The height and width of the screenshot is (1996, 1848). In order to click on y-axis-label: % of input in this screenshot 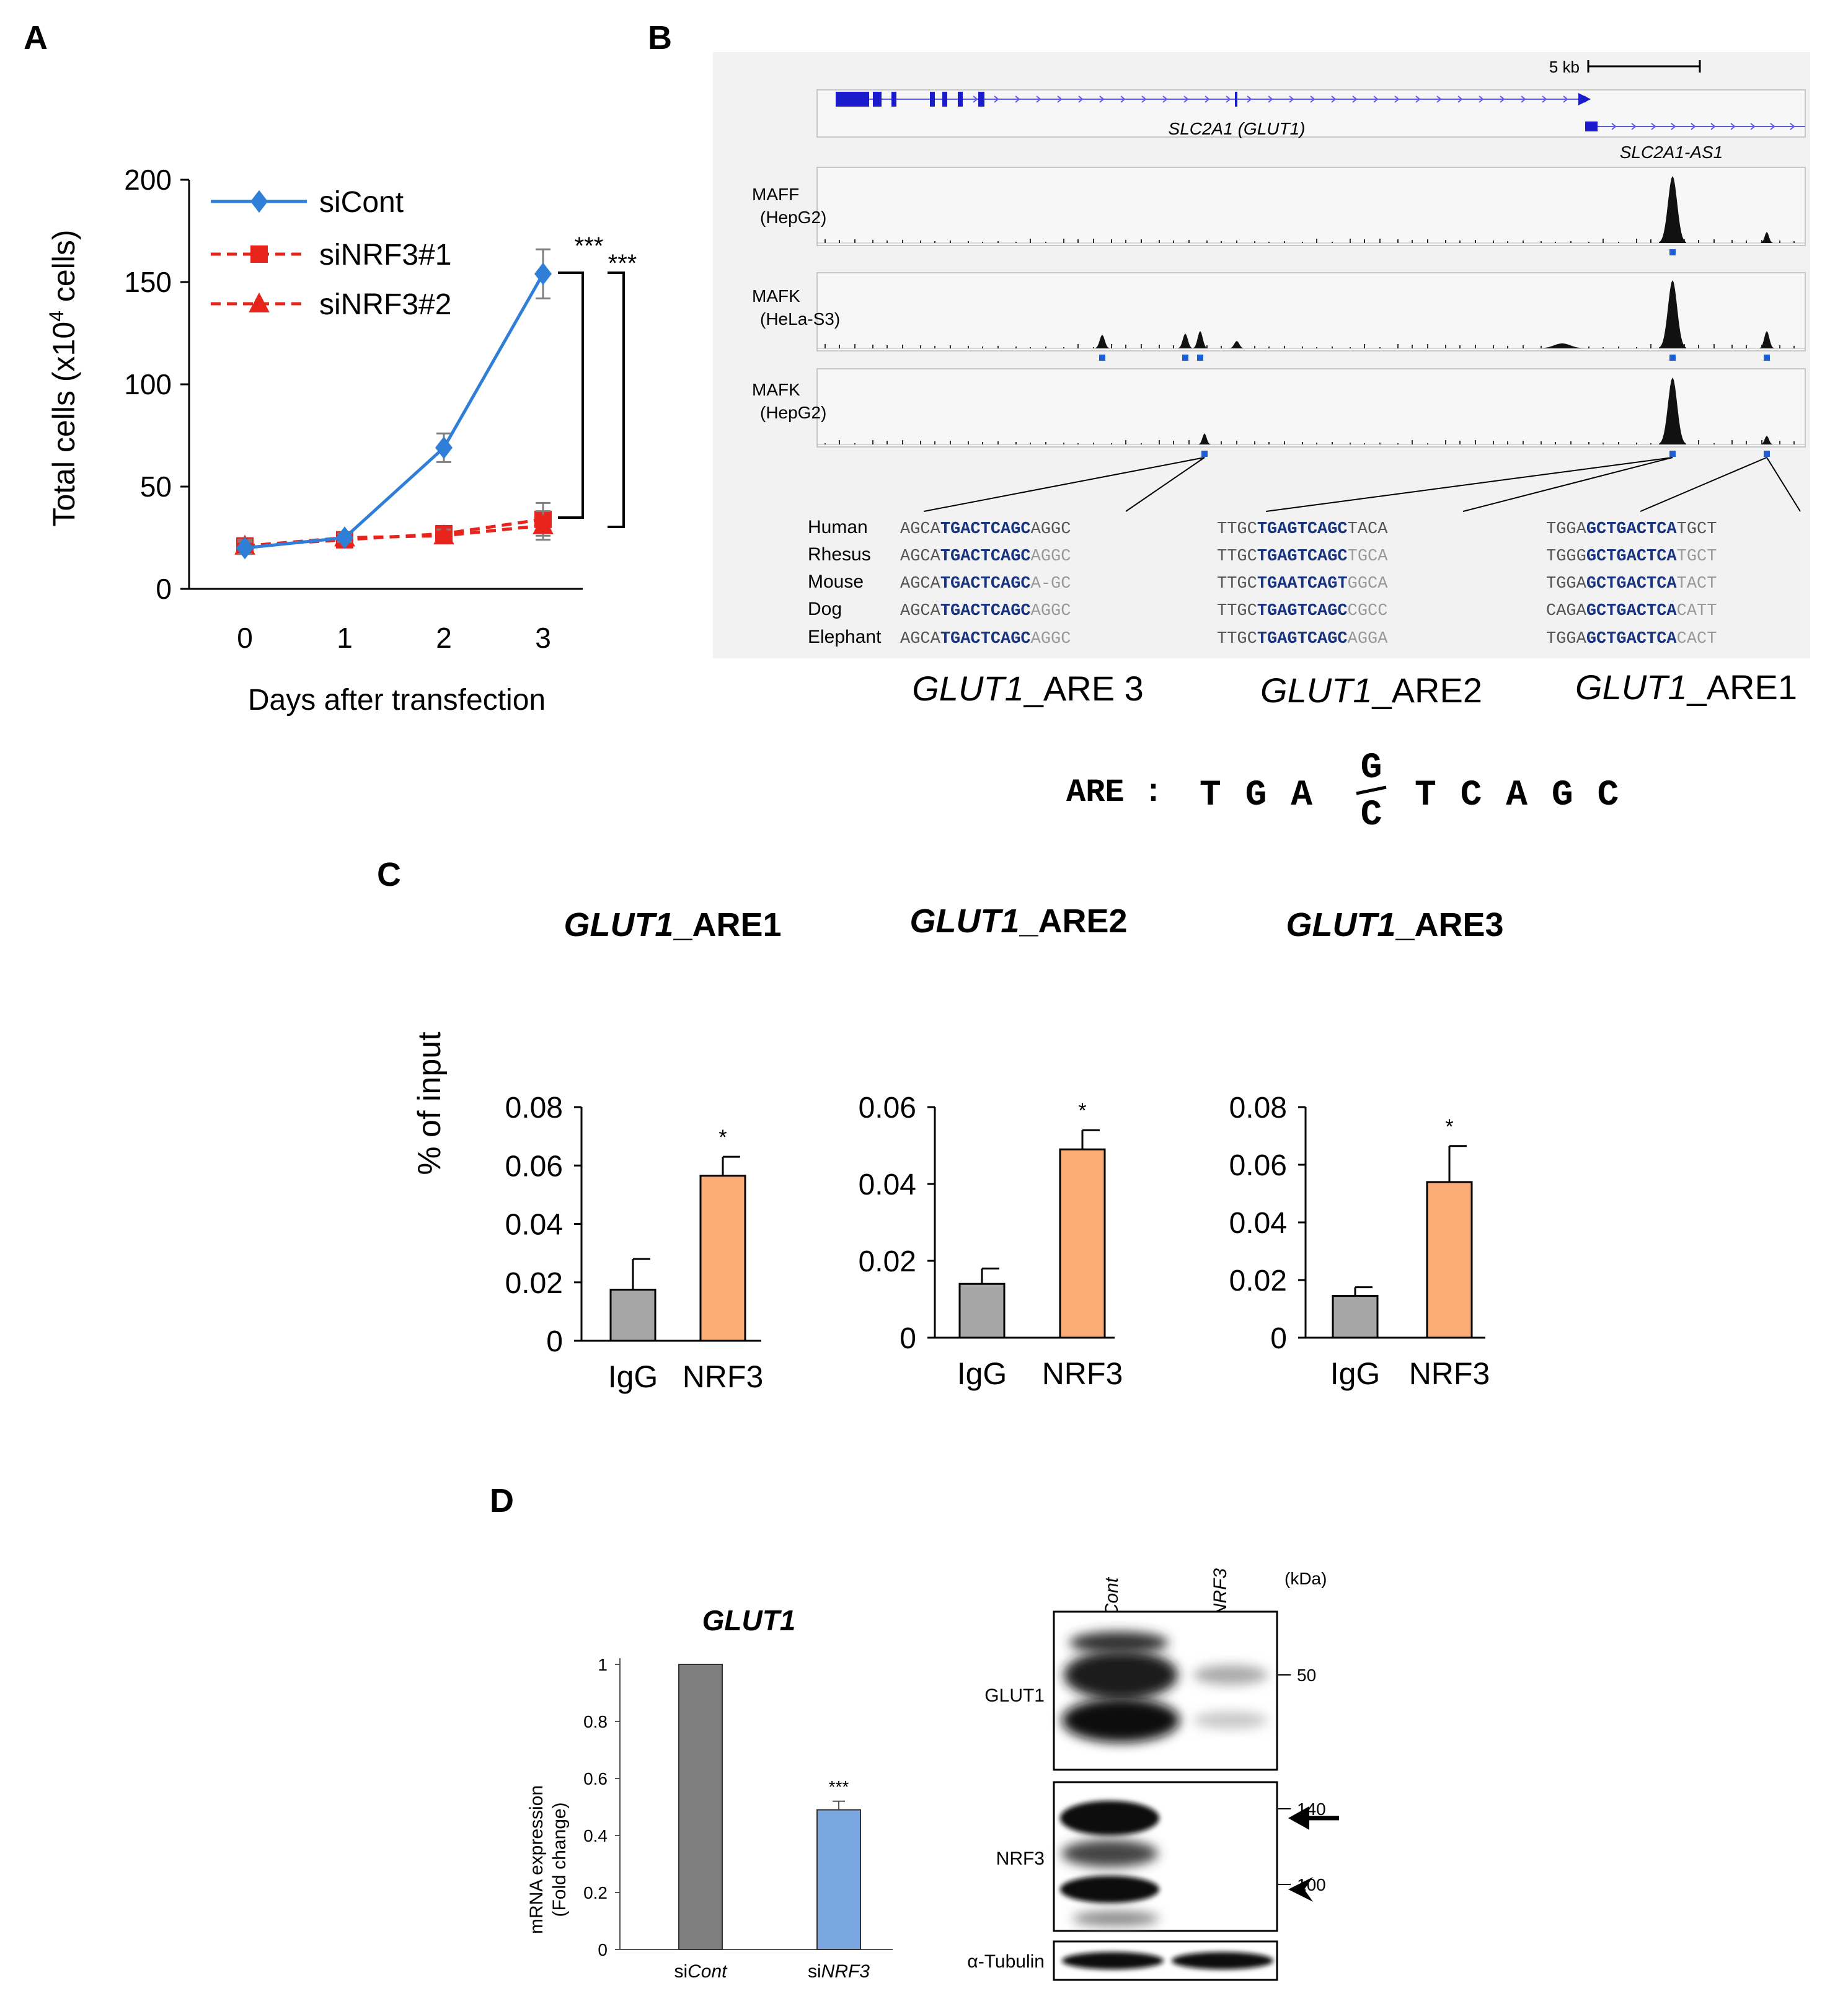, I will do `click(430, 1103)`.